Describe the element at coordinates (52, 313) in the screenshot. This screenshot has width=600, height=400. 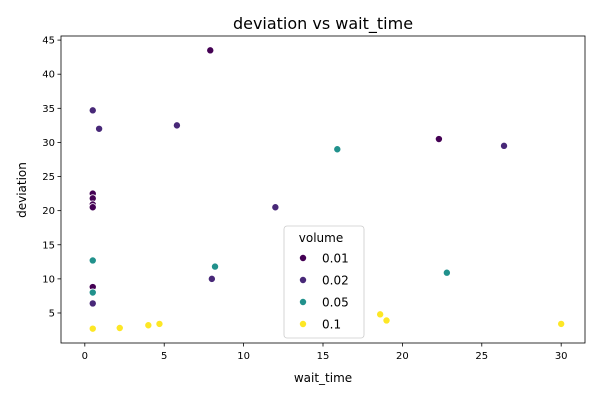
I see `y-tick-label: 5` at that location.